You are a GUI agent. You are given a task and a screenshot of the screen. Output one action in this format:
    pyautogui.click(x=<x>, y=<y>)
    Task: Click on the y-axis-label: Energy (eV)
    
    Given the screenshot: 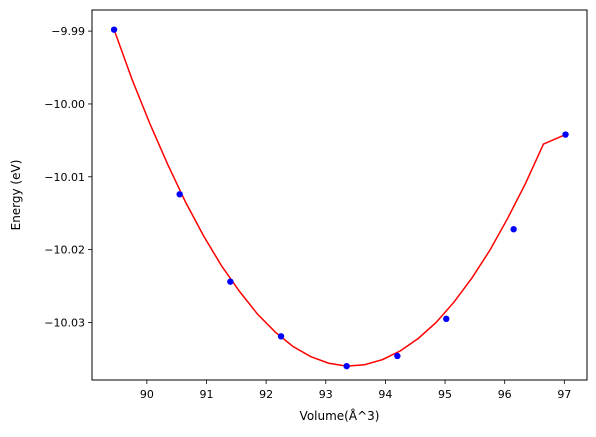 What is the action you would take?
    pyautogui.click(x=16, y=195)
    